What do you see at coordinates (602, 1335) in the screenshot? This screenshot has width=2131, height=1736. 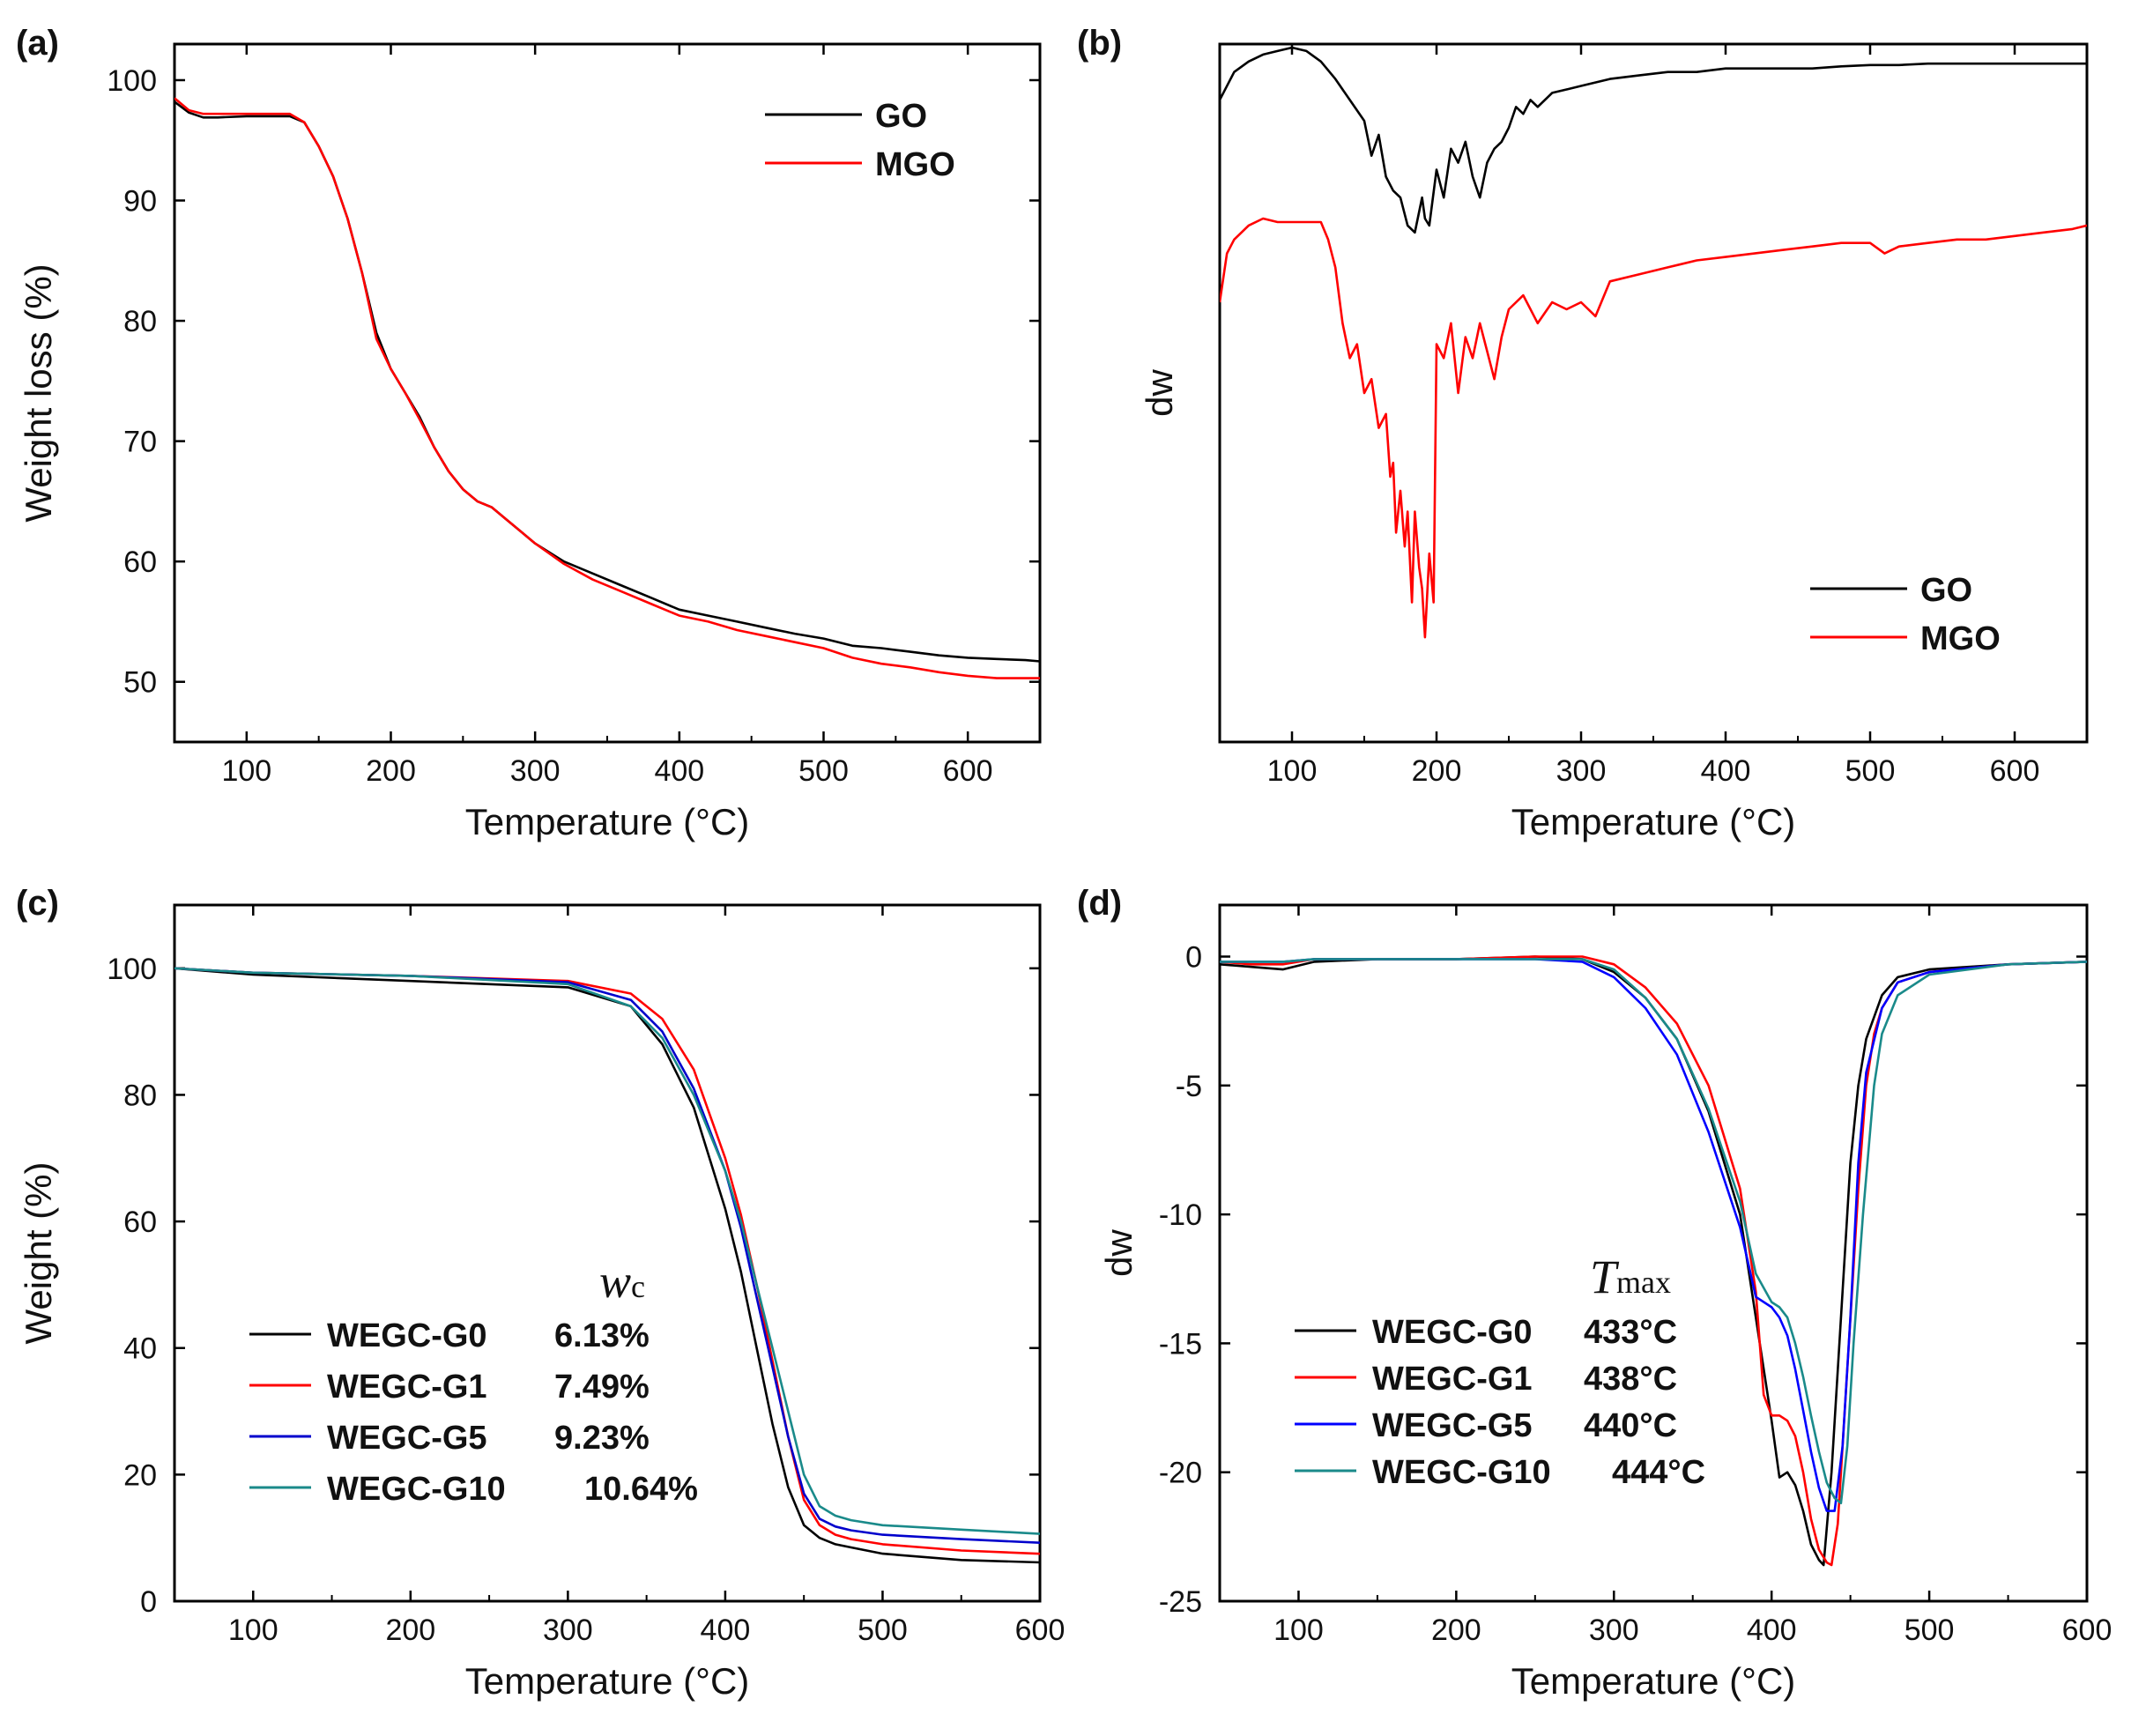 I see `legend-value: 6.13%` at bounding box center [602, 1335].